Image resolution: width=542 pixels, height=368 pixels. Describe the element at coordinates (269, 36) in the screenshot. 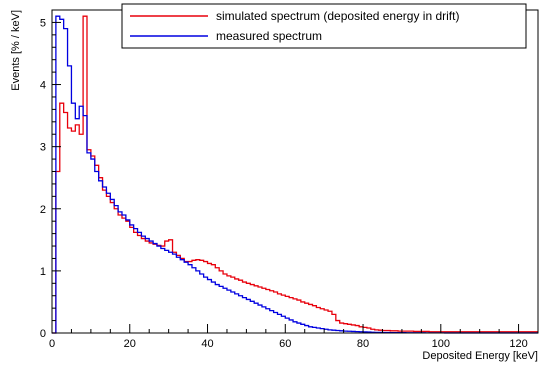

I see `legend-label-measured: measured spectrum` at that location.